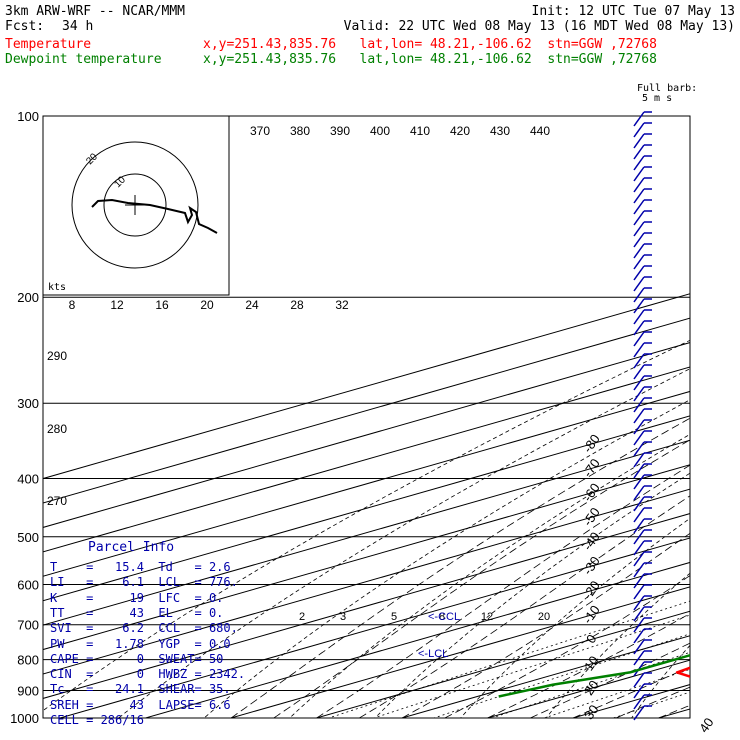  What do you see at coordinates (117, 305) in the screenshot?
I see `hodograph-speed-label: 12` at bounding box center [117, 305].